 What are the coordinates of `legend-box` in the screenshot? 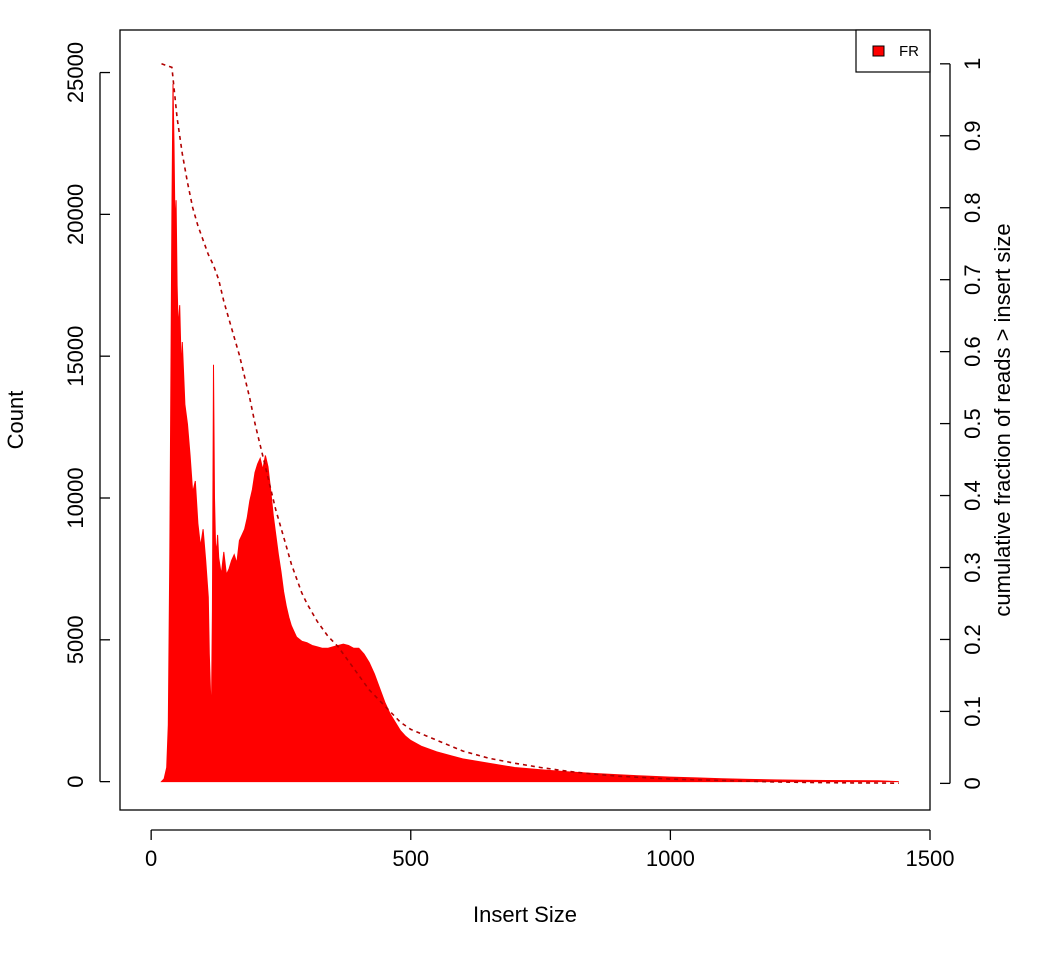 It's located at (893, 51).